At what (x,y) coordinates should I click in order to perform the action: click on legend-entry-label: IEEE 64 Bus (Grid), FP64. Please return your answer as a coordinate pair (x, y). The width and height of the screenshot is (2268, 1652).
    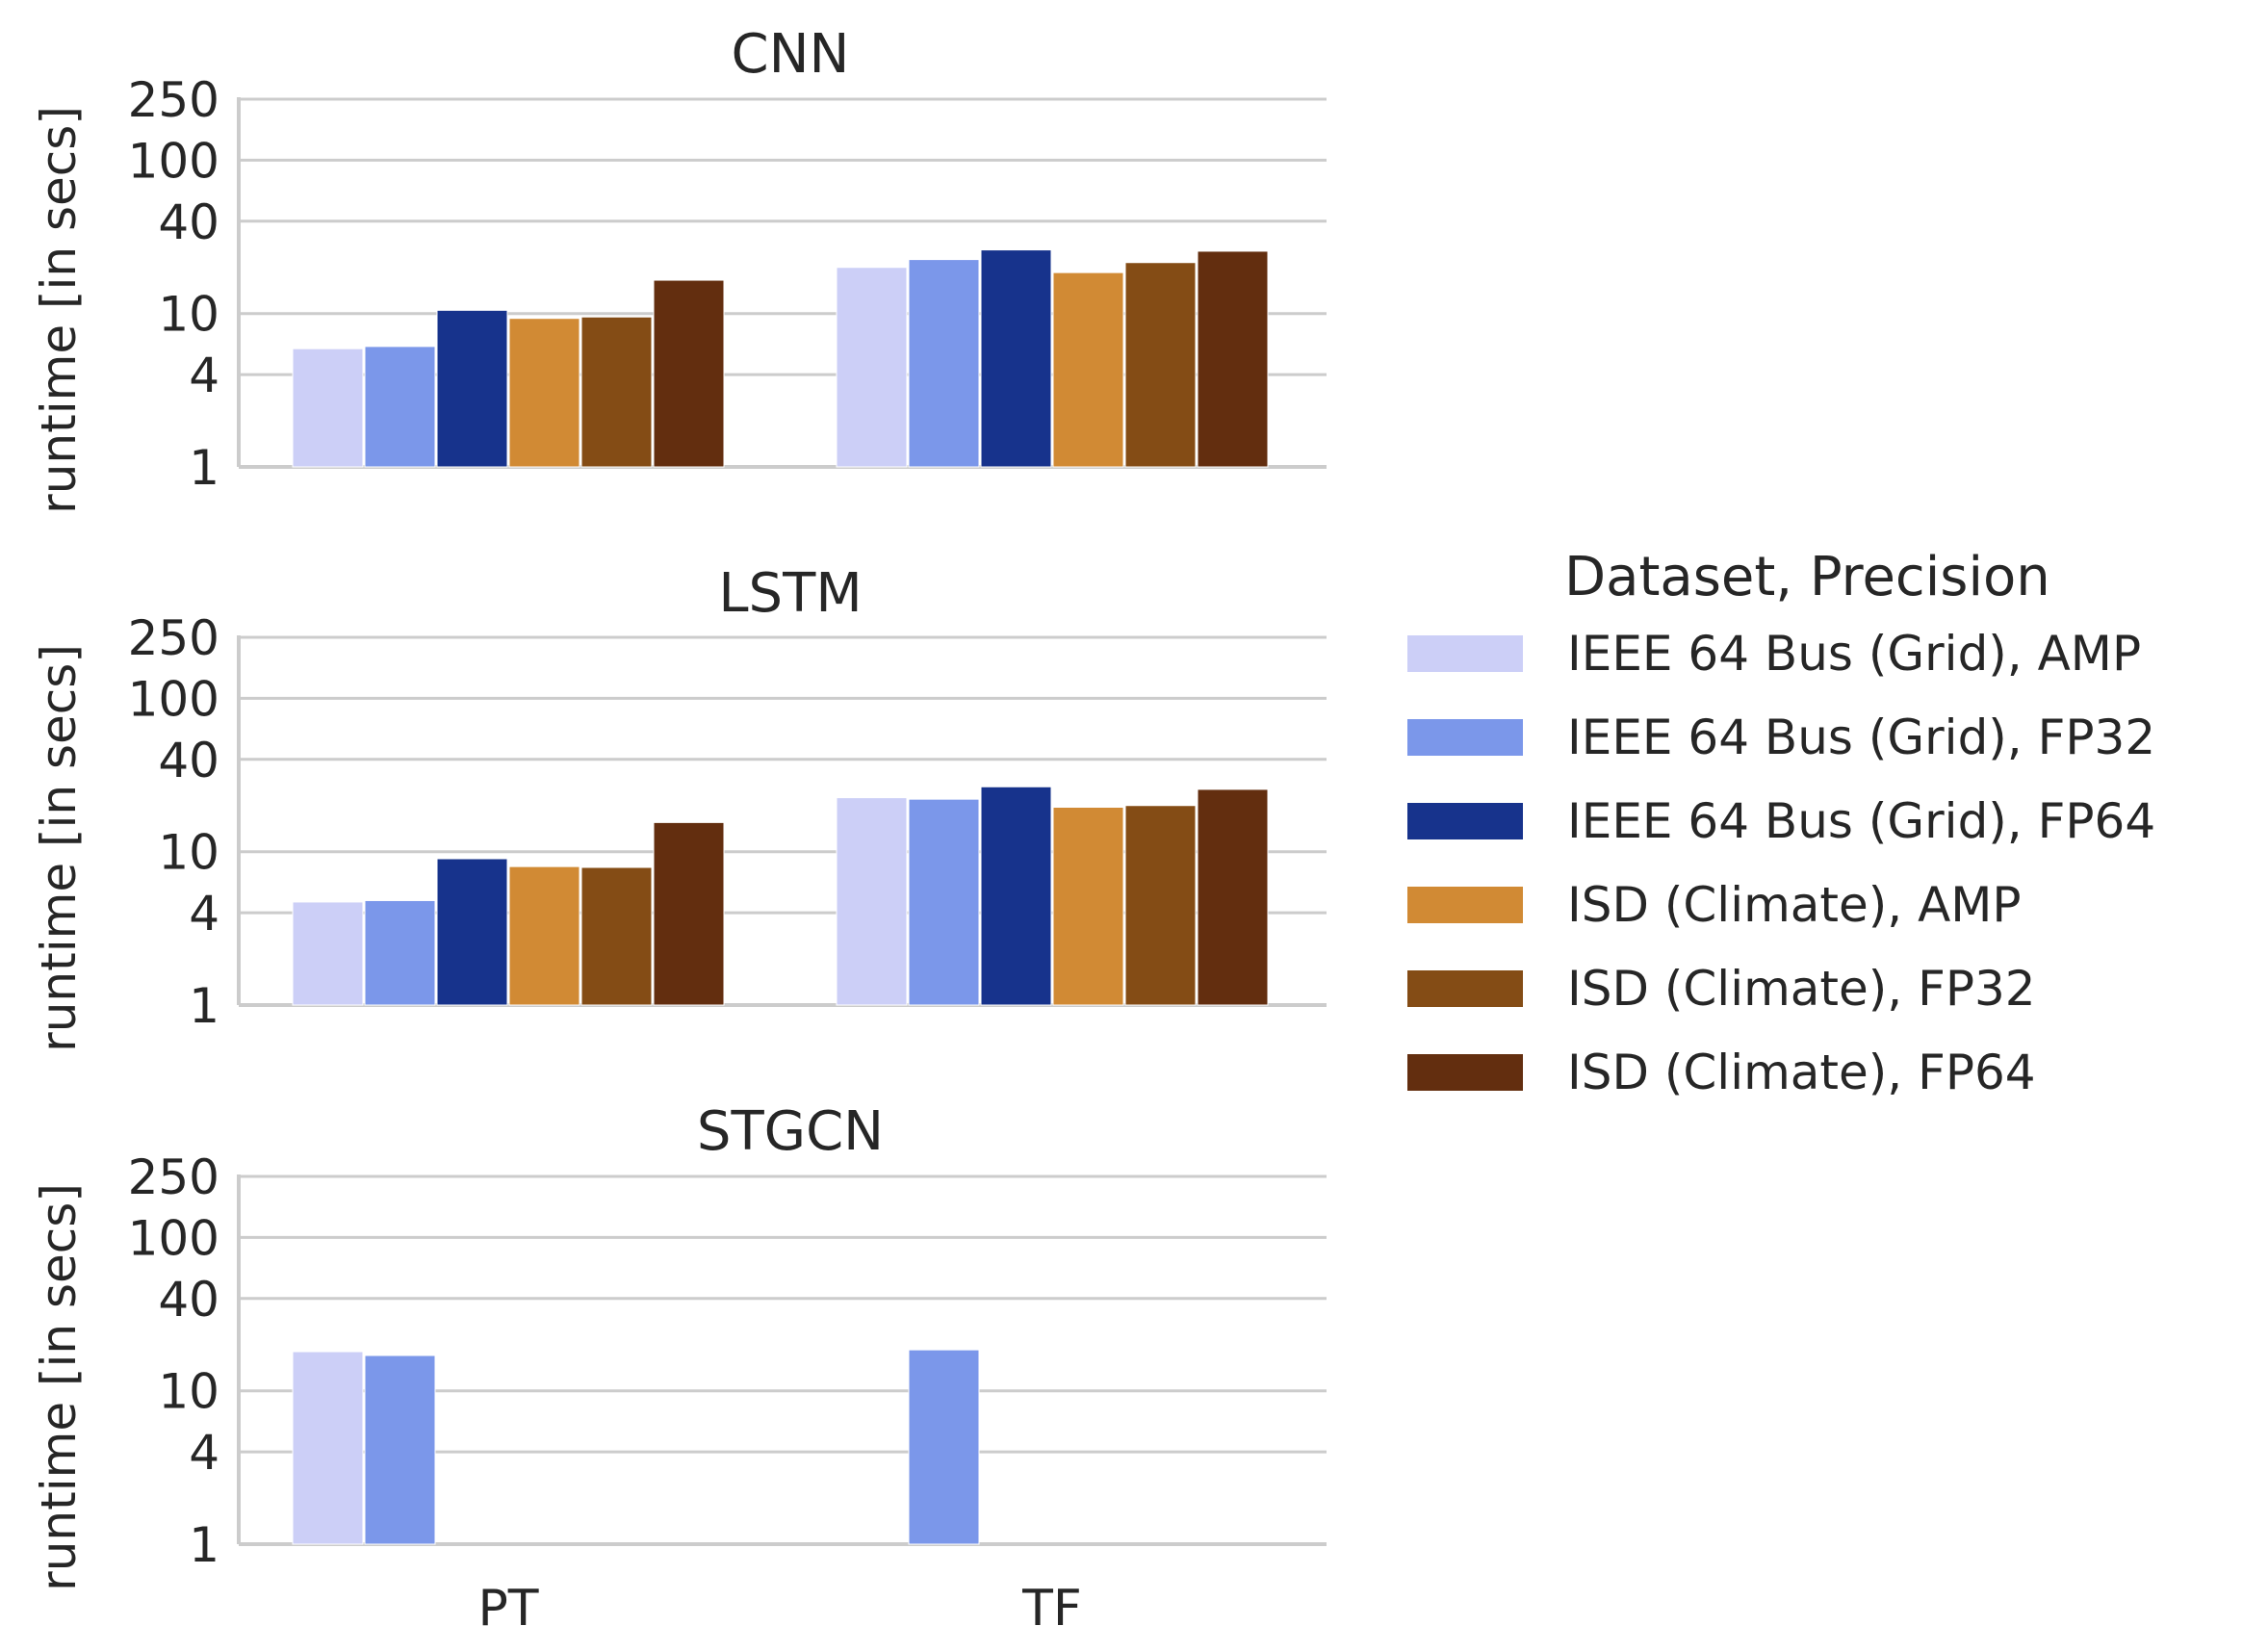
    Looking at the image, I should click on (1861, 821).